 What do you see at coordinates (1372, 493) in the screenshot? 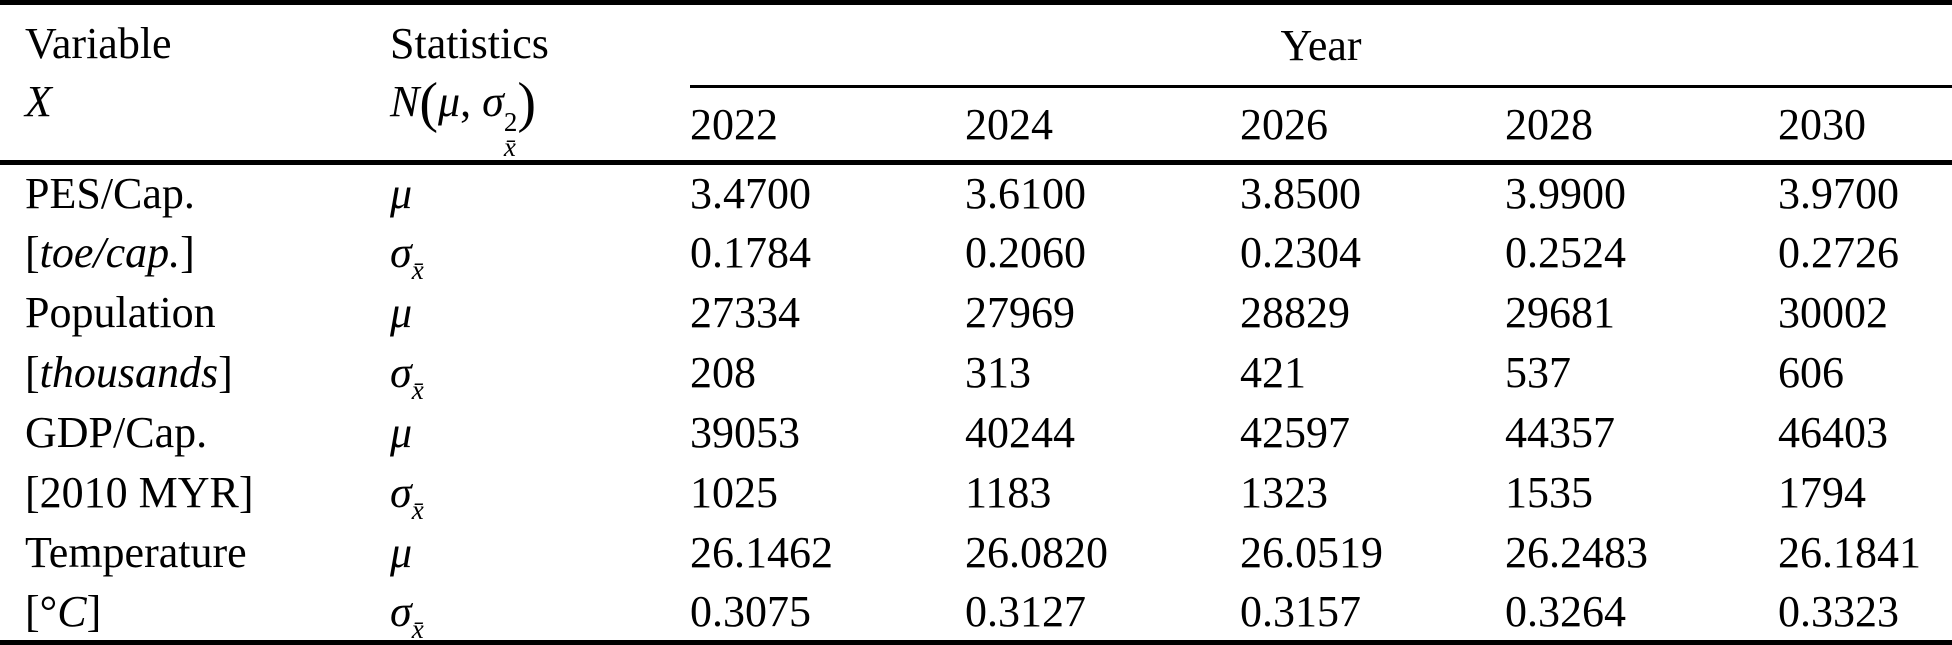
I see `value-cell: 1323` at bounding box center [1372, 493].